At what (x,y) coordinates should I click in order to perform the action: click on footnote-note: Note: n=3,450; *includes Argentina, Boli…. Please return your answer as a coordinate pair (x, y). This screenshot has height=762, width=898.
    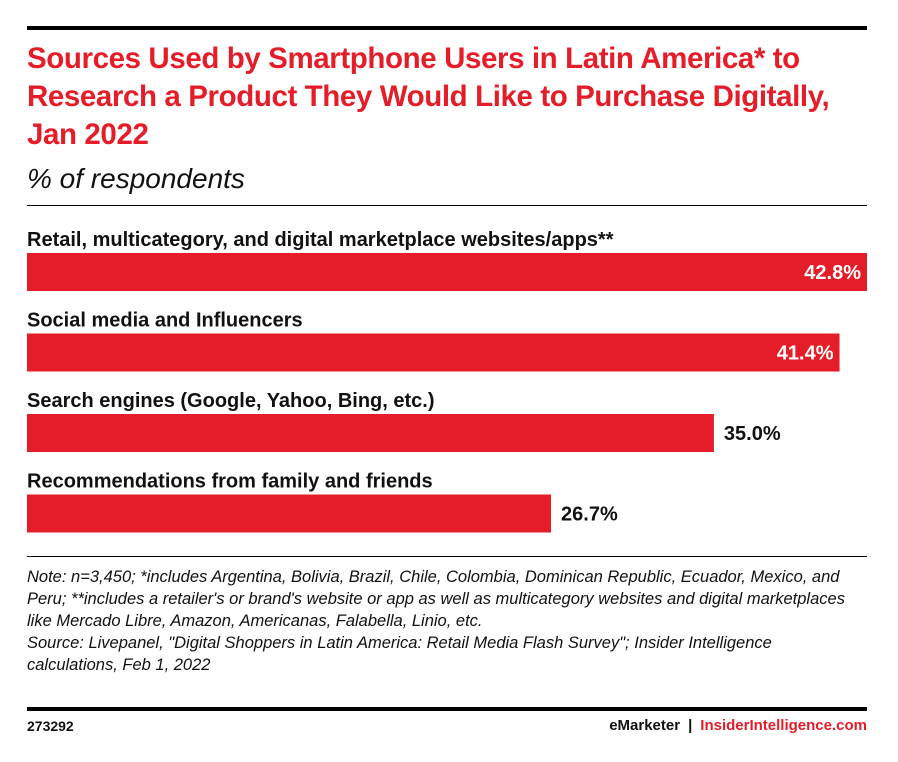
    Looking at the image, I should click on (436, 599).